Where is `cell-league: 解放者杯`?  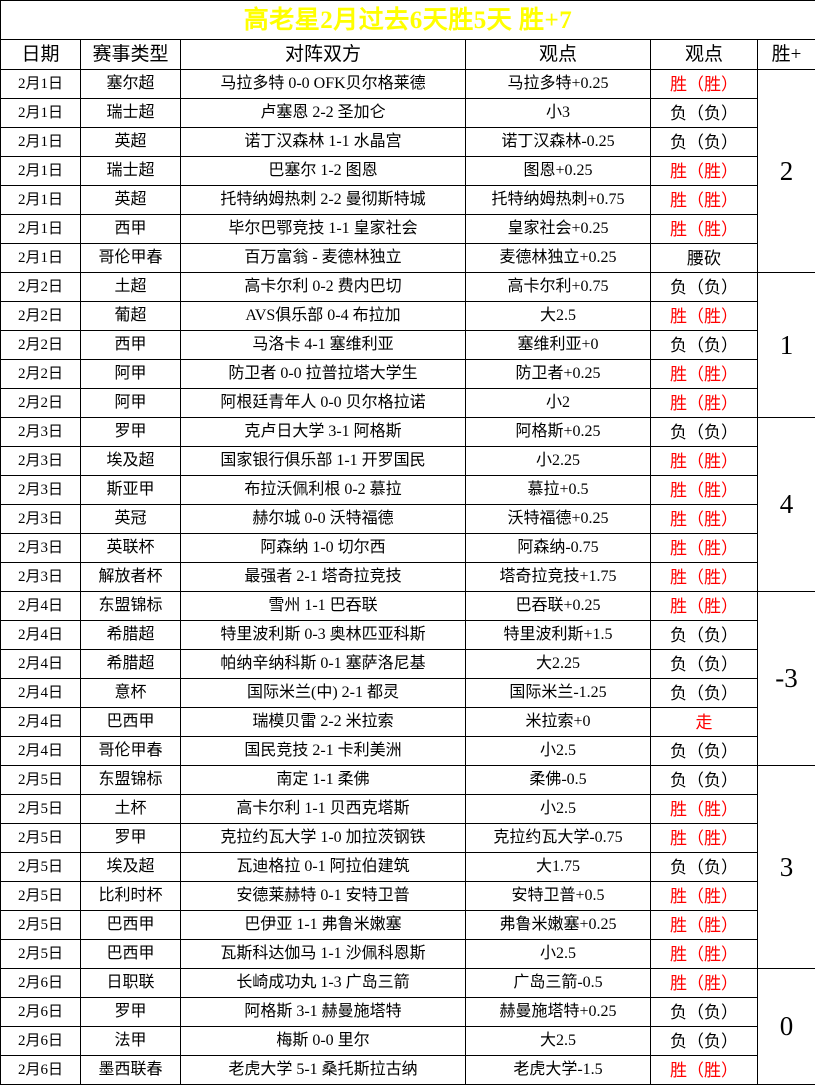
cell-league: 解放者杯 is located at coordinates (131, 577).